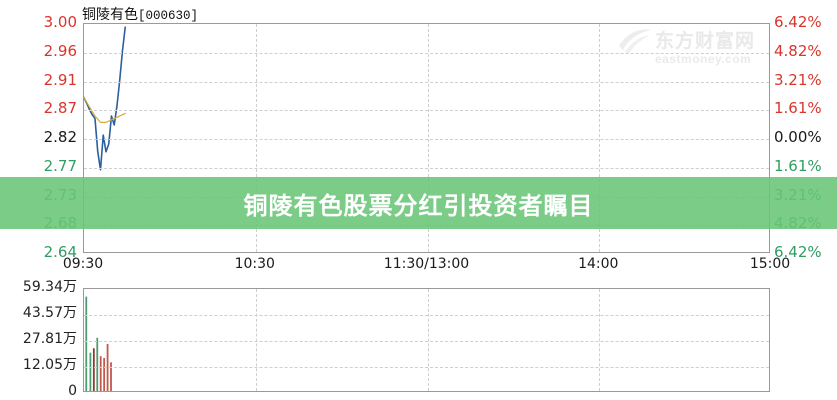 Image resolution: width=837 pixels, height=400 pixels. What do you see at coordinates (49, 313) in the screenshot?
I see `volume-tick-label: 43.57万` at bounding box center [49, 313].